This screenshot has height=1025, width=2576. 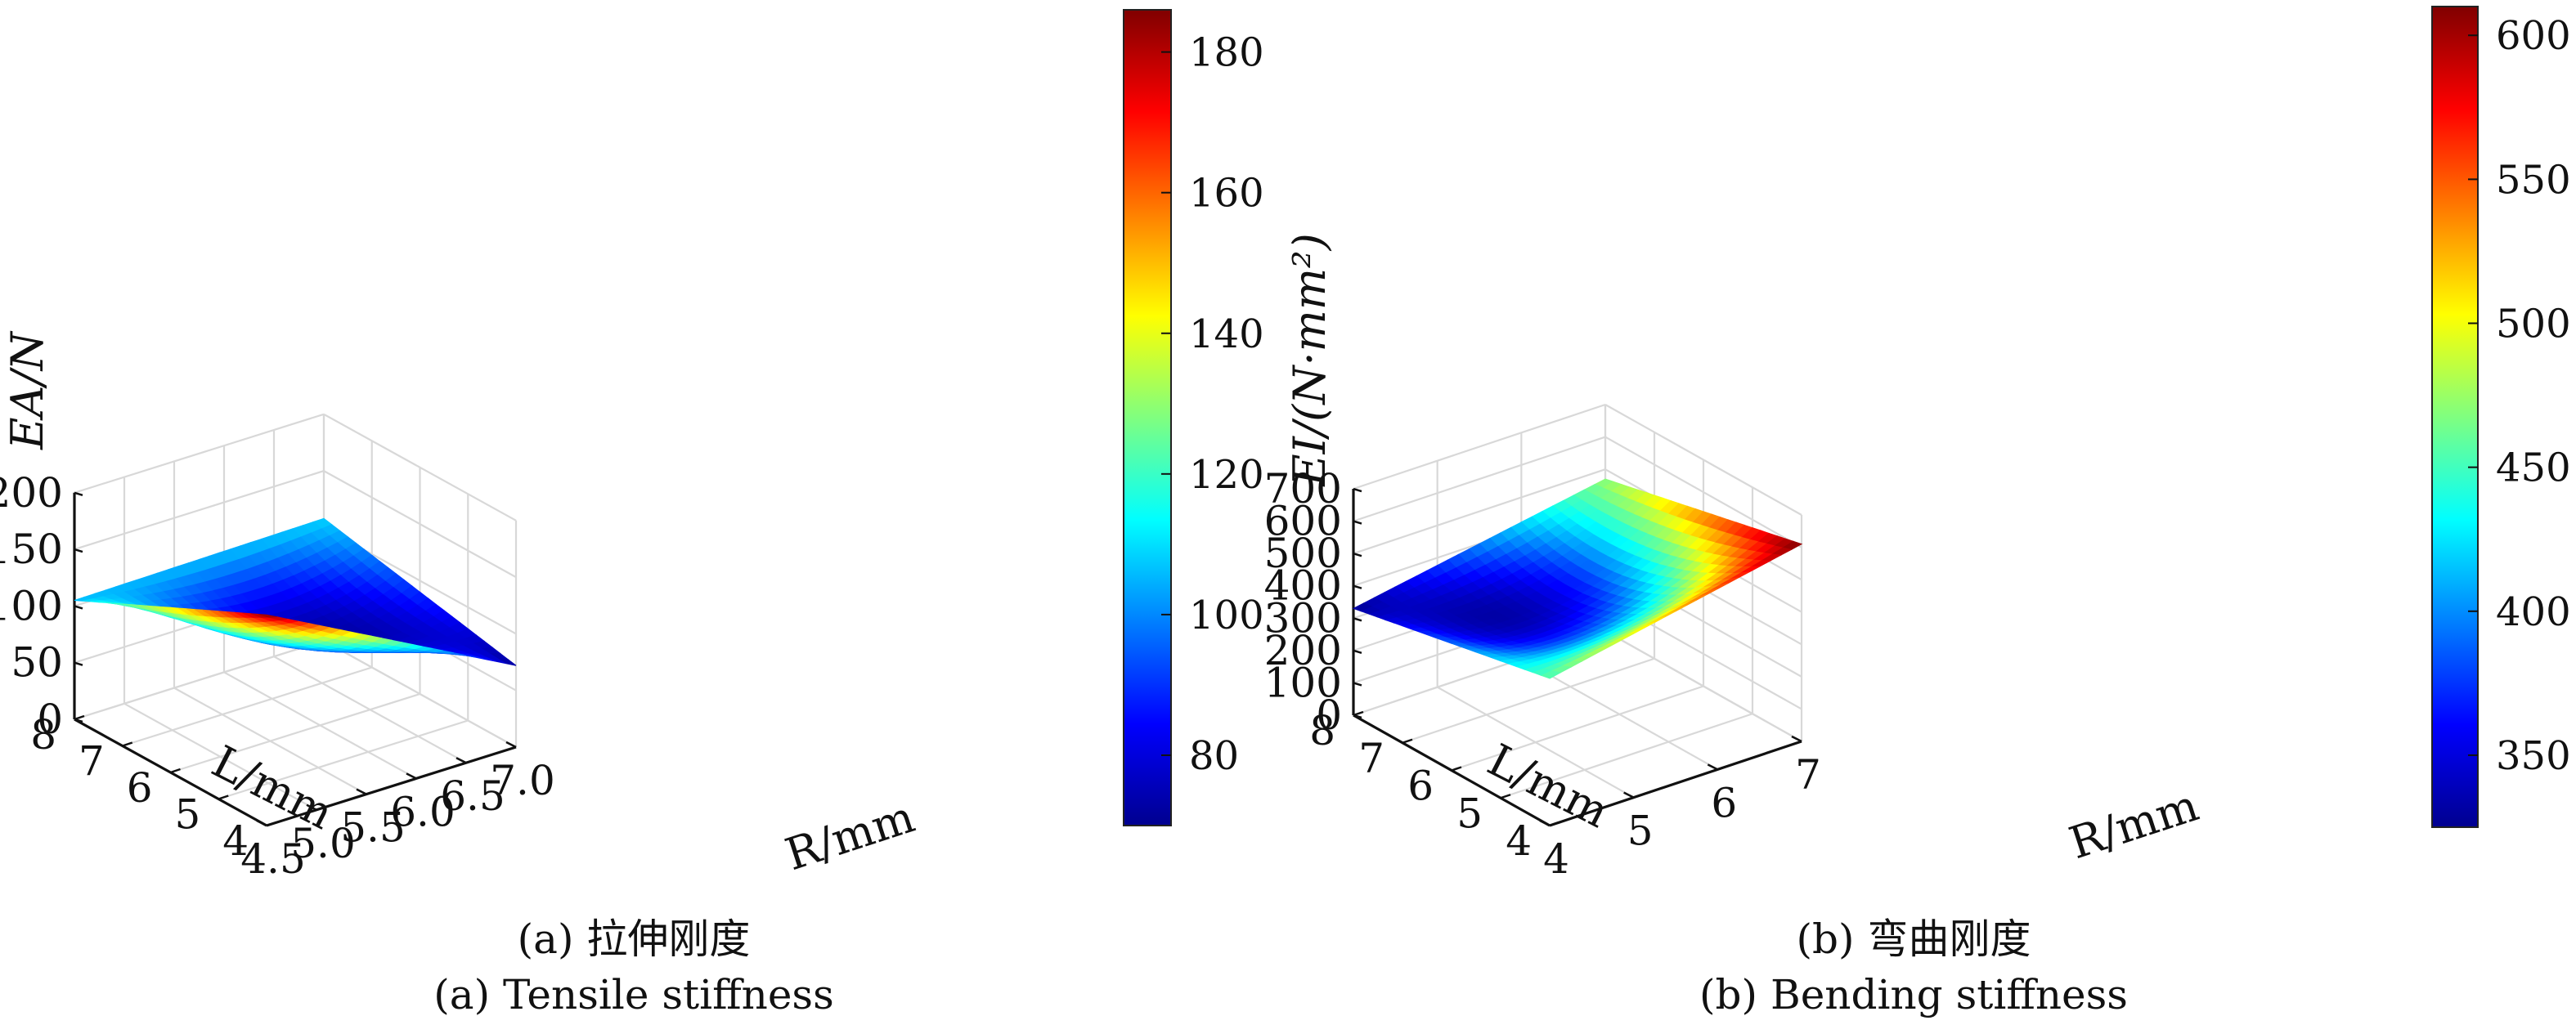 What do you see at coordinates (1808, 775) in the screenshot?
I see `x-tick-label: 7` at bounding box center [1808, 775].